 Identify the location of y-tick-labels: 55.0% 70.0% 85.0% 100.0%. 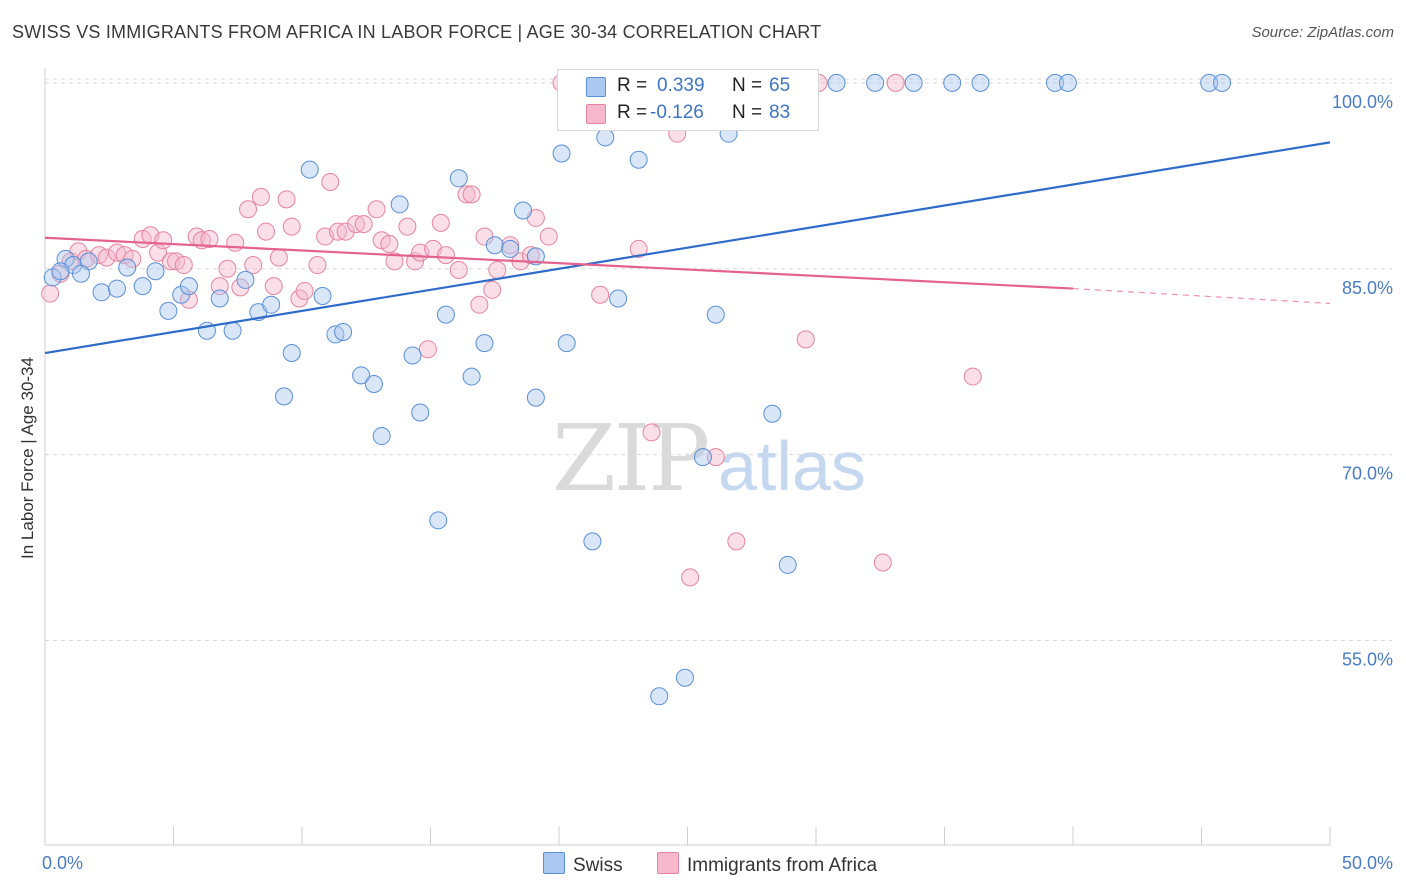
(1362, 381).